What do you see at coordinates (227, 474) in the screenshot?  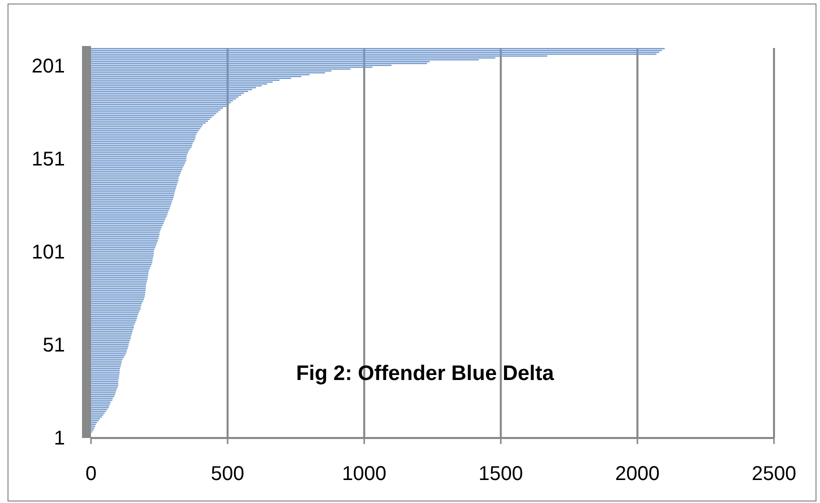 I see `x-tick-label: 500` at bounding box center [227, 474].